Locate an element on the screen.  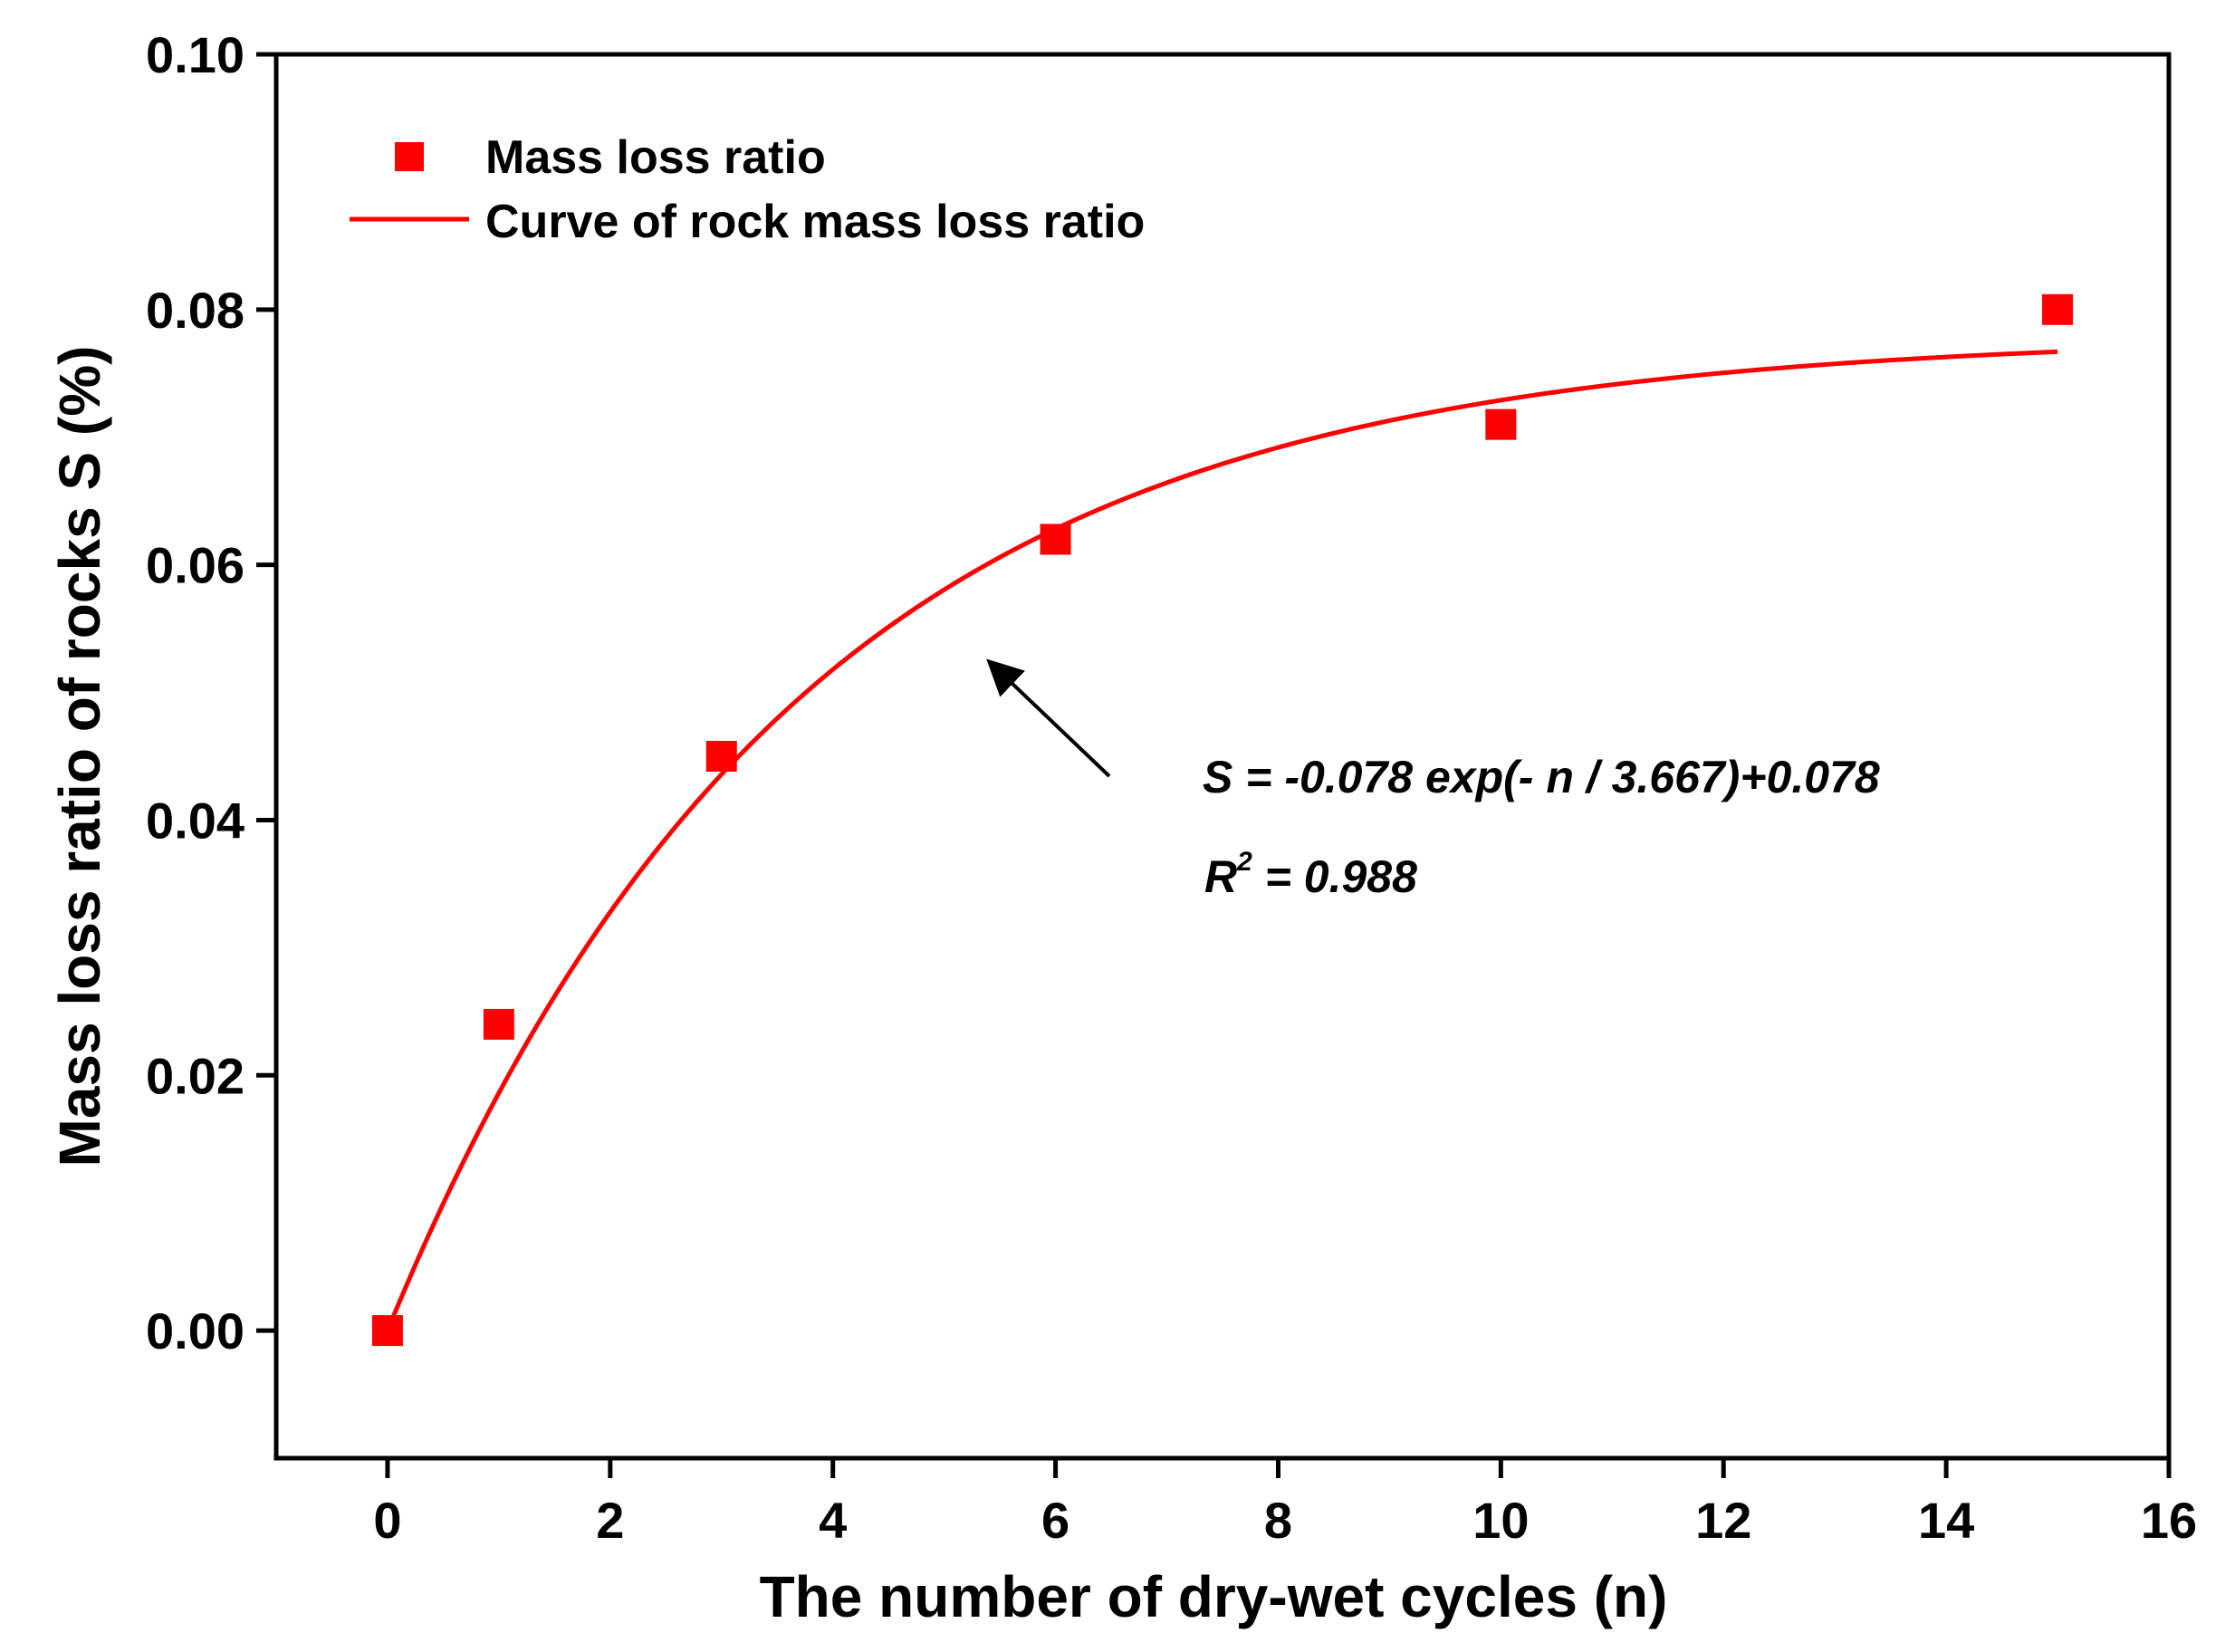
x-tick-label: 14 is located at coordinates (1946, 1520).